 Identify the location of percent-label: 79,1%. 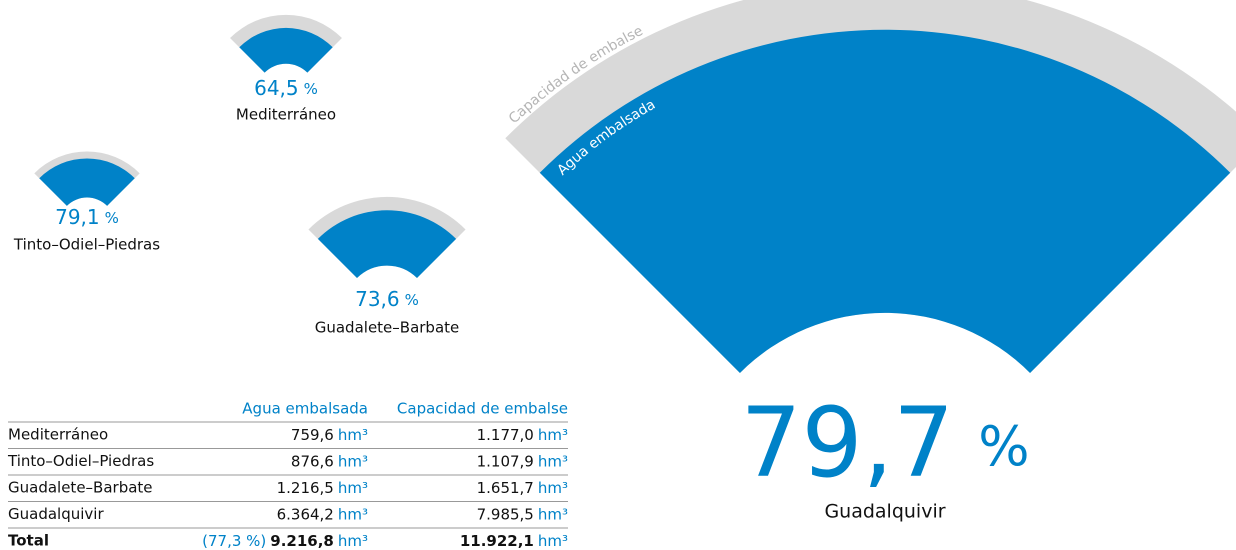
(87, 217).